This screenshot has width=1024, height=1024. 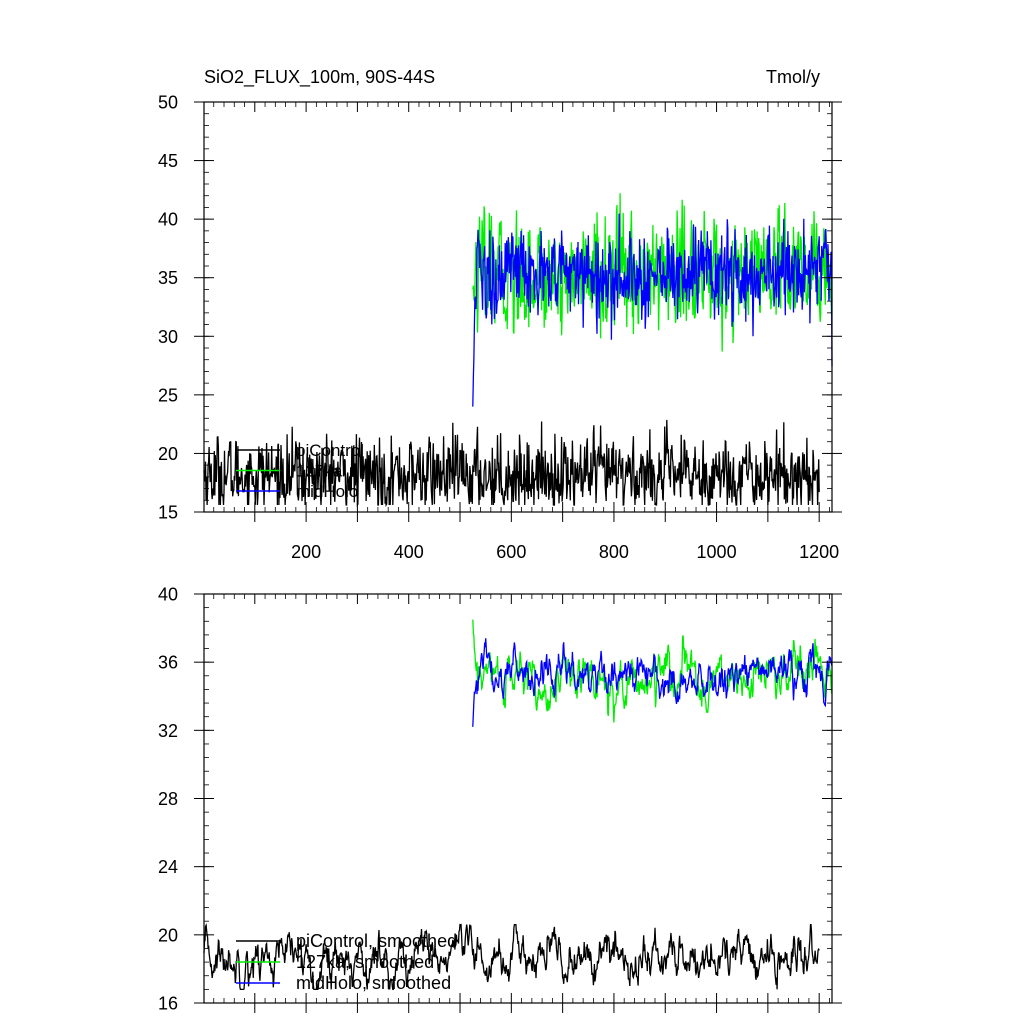 I want to click on series-line-picontrol-smoothed, so click(x=511, y=957).